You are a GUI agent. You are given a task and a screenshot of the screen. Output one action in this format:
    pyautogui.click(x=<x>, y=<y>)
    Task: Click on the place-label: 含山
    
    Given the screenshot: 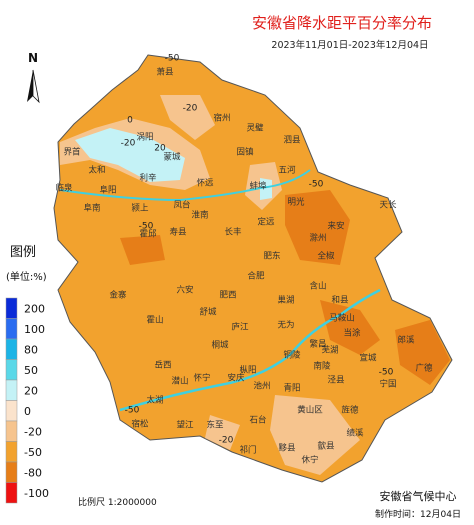 What is the action you would take?
    pyautogui.click(x=317, y=286)
    